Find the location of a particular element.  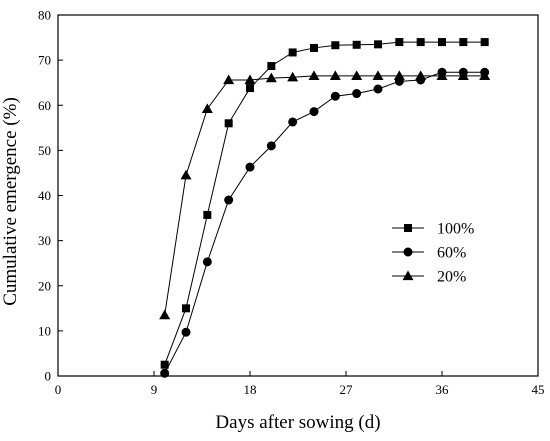

y-tick-label: 0 is located at coordinates (48, 376).